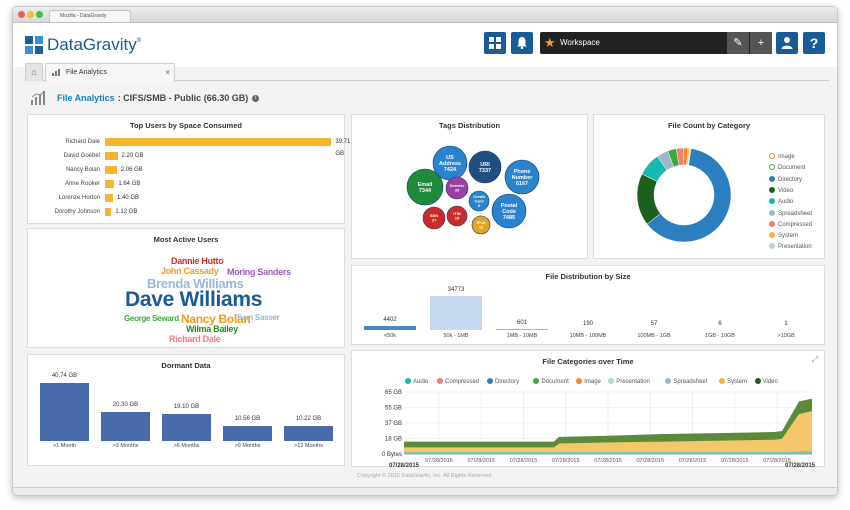  Describe the element at coordinates (34, 45) in the screenshot. I see `logo-icon` at that location.